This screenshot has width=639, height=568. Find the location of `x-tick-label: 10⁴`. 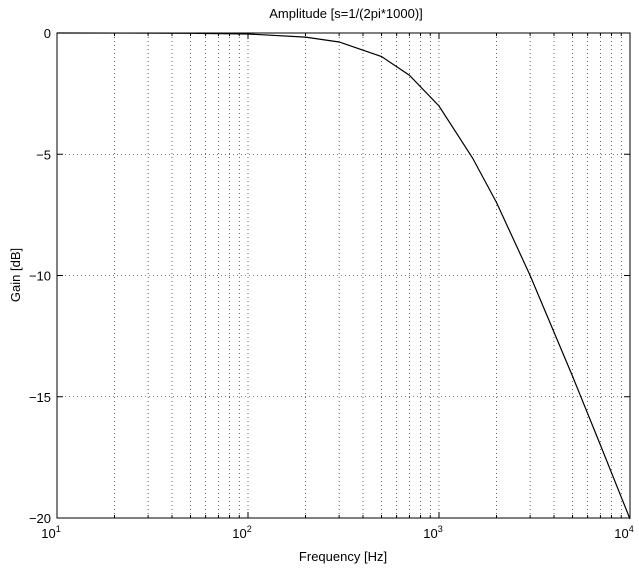

x-tick-label: 10⁴ is located at coordinates (623, 532).